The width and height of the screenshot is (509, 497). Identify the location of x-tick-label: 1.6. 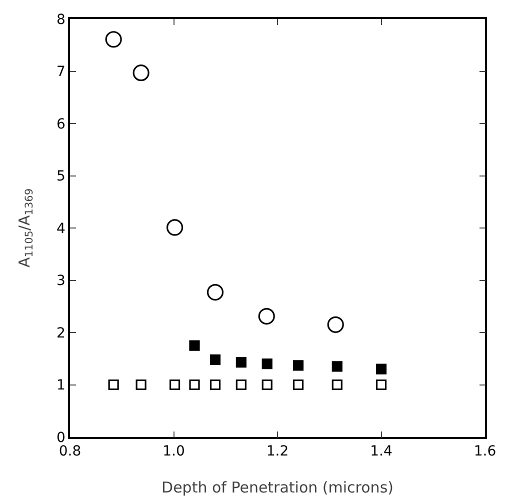
(485, 452).